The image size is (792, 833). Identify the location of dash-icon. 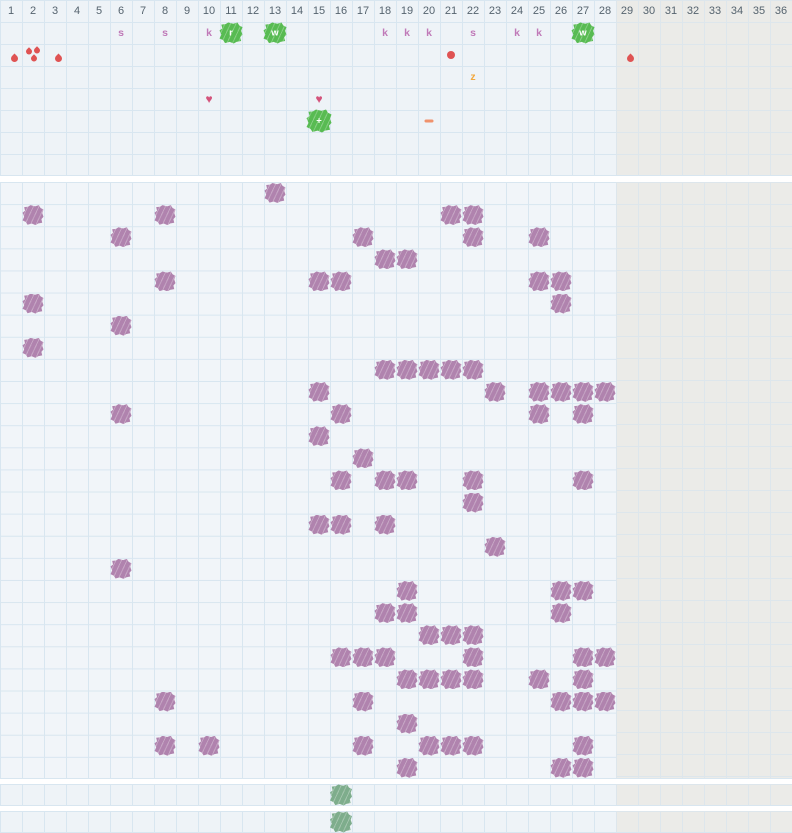
(429, 121).